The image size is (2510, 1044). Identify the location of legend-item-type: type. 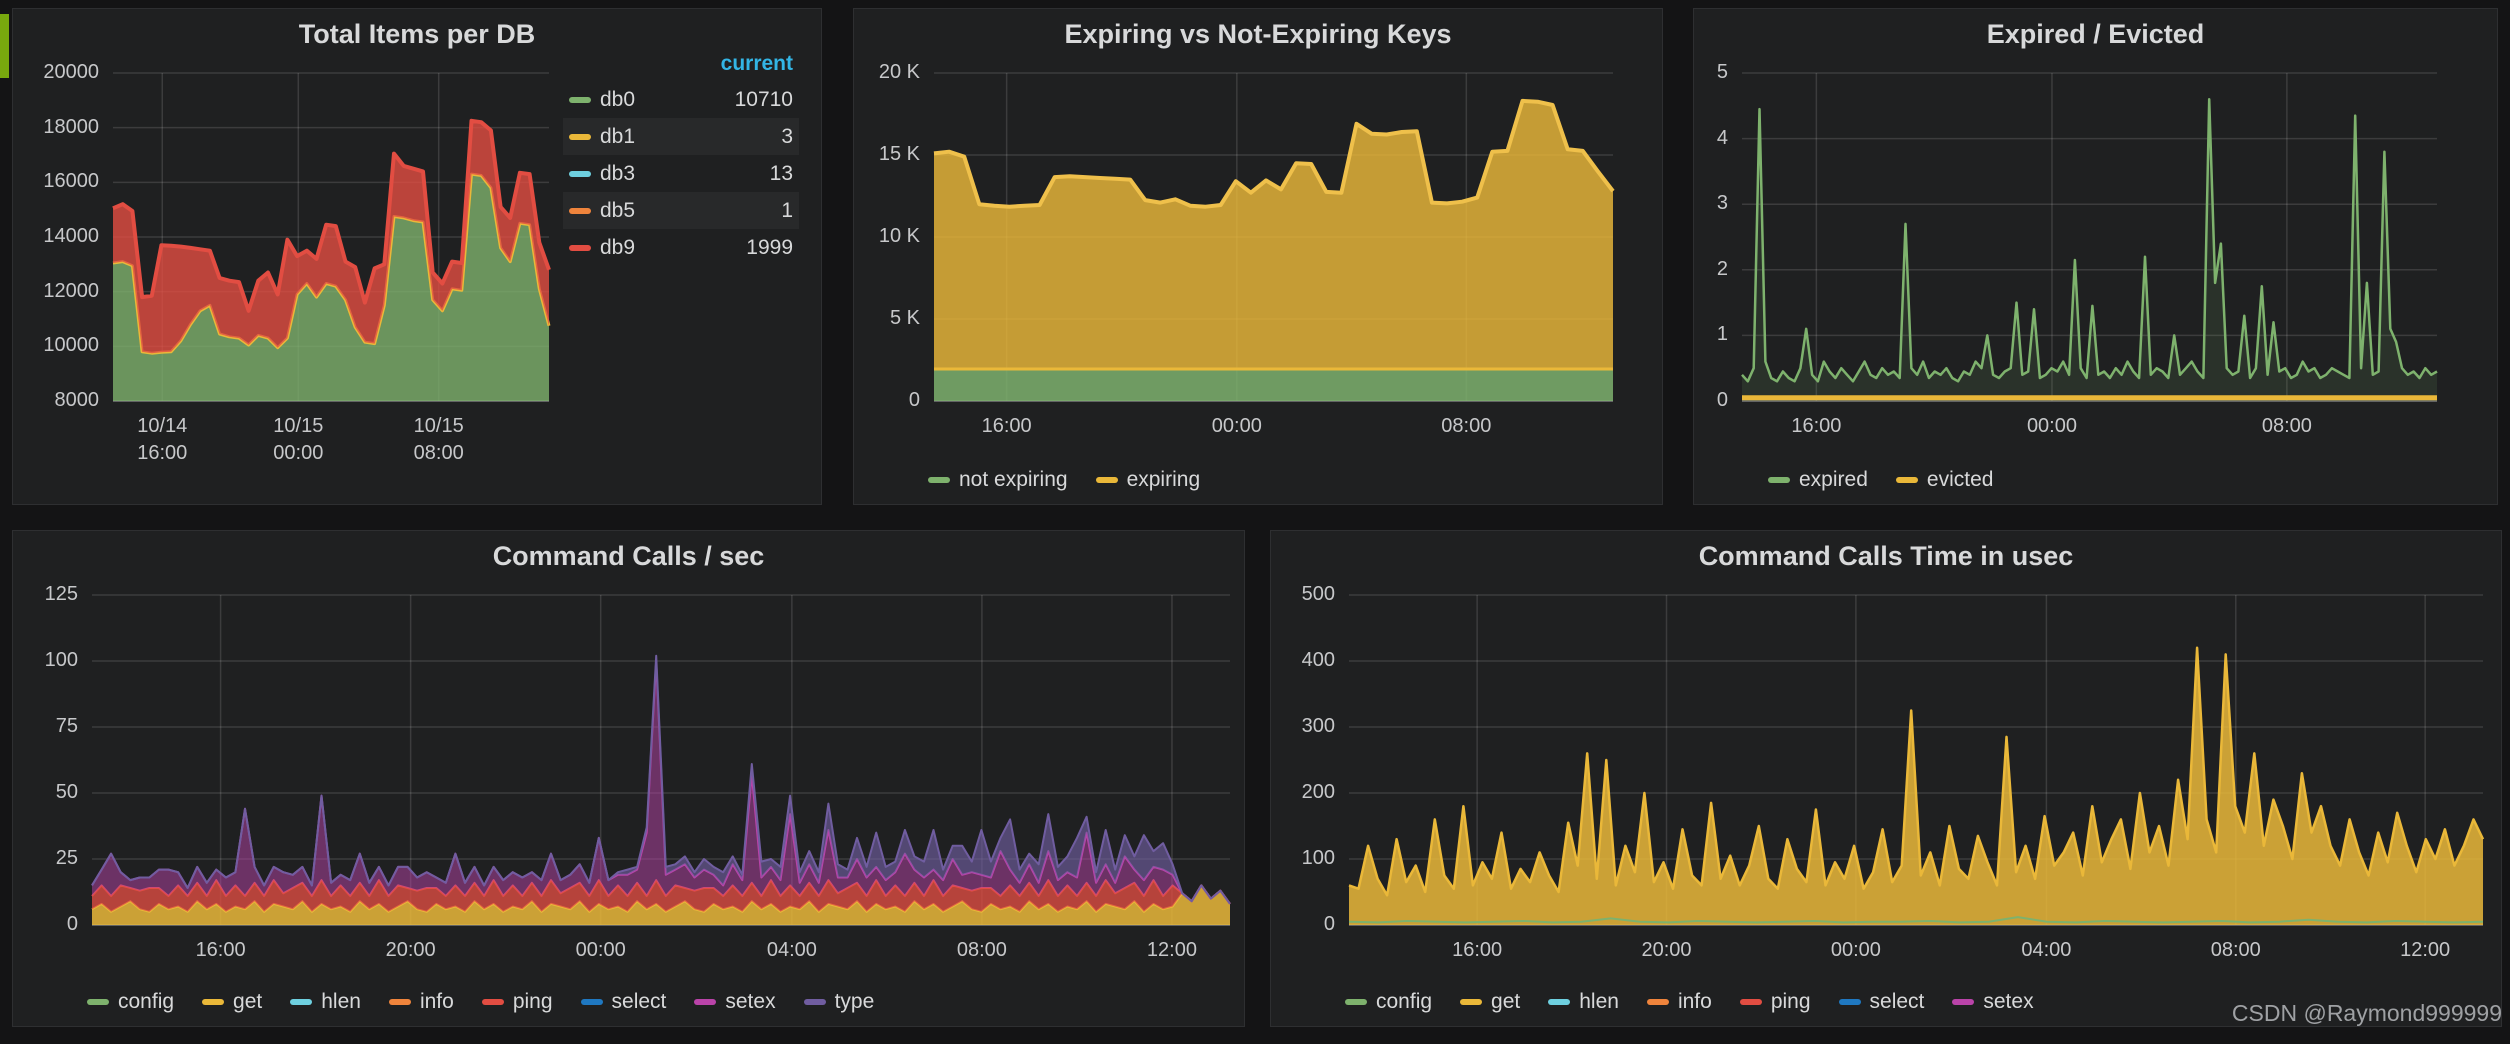
(838, 1002).